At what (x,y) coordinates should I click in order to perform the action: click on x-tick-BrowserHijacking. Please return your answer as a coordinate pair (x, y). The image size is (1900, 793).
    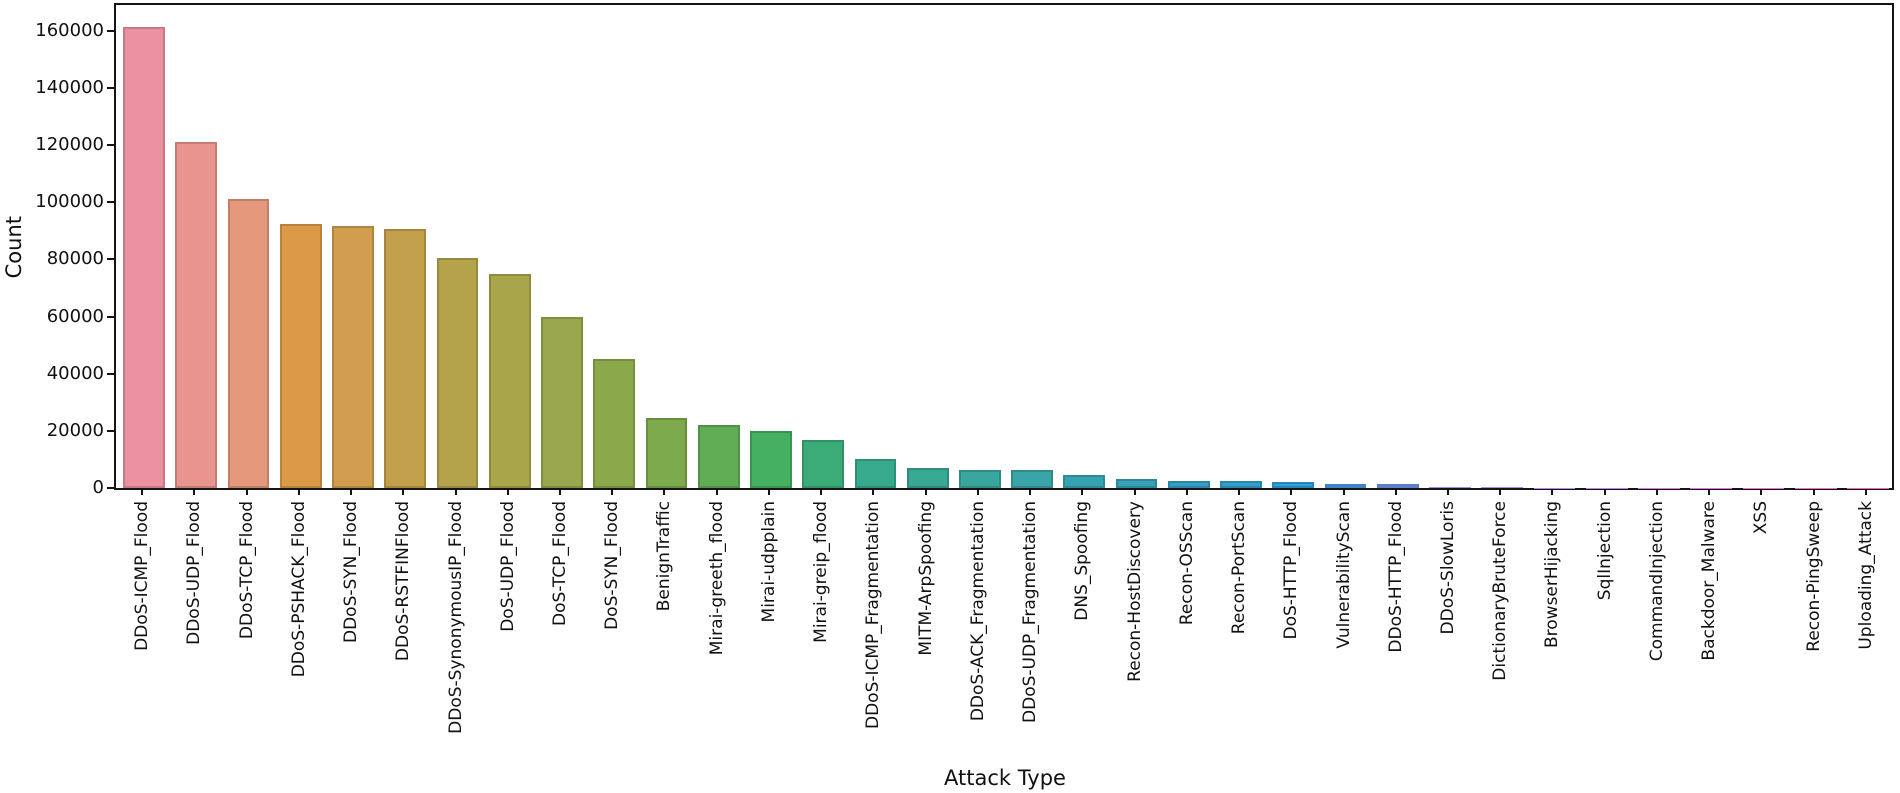
    Looking at the image, I should click on (1552, 492).